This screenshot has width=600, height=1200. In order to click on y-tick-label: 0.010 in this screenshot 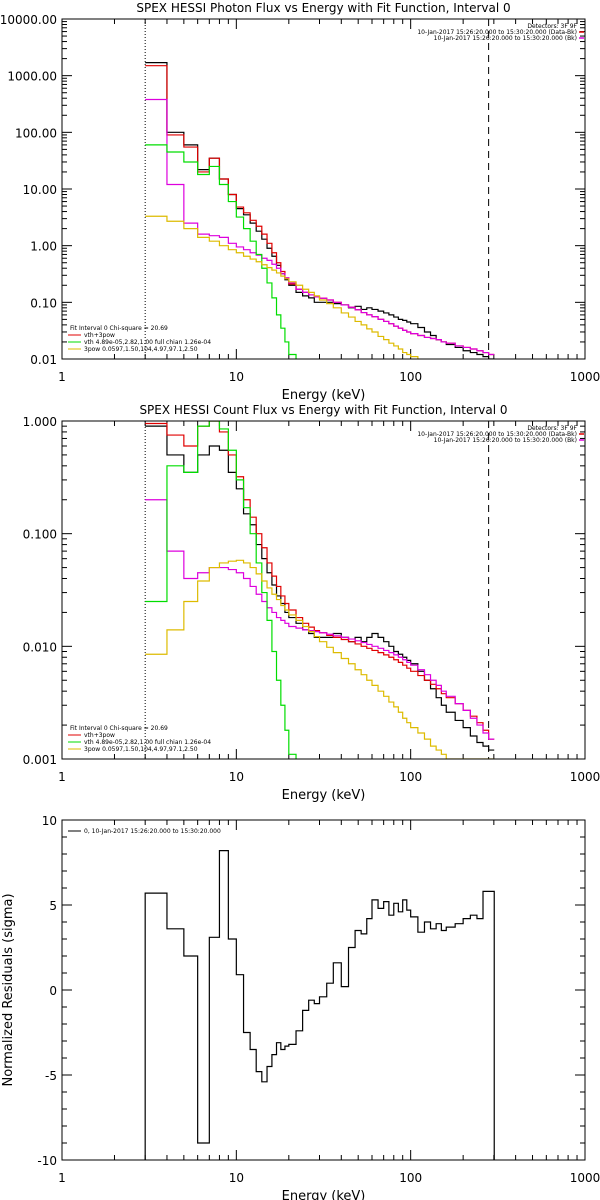, I will do `click(40, 647)`.